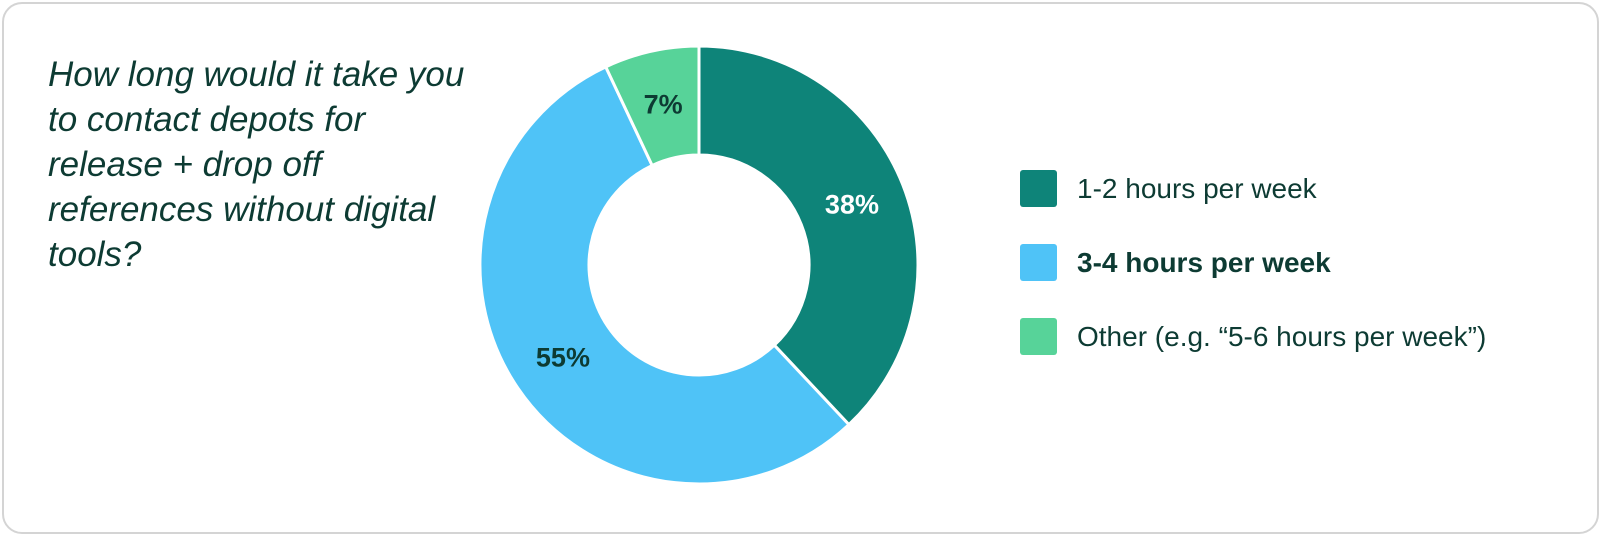 The width and height of the screenshot is (1605, 540). What do you see at coordinates (1204, 262) in the screenshot?
I see `legend-label-3-4-hours: 3-4 hours per week` at bounding box center [1204, 262].